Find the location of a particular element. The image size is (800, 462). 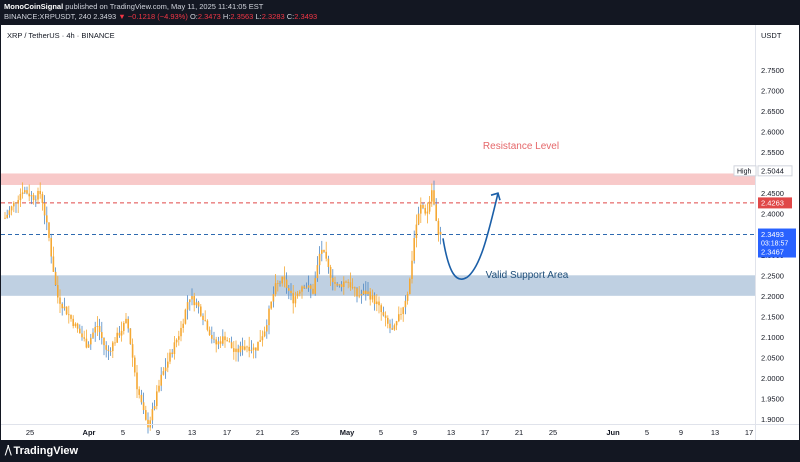

time-tick: Apr is located at coordinates (89, 432).